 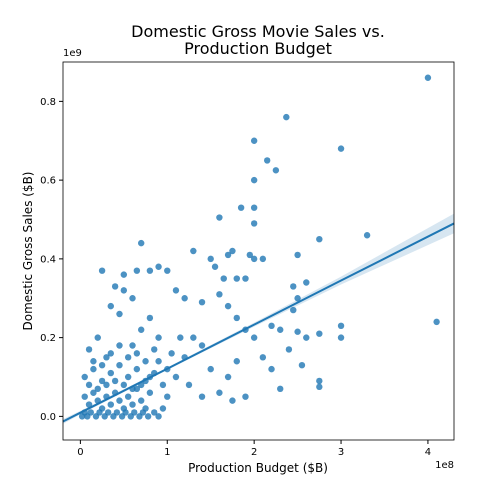 I want to click on y-tick-label: 0.8, so click(x=48, y=102).